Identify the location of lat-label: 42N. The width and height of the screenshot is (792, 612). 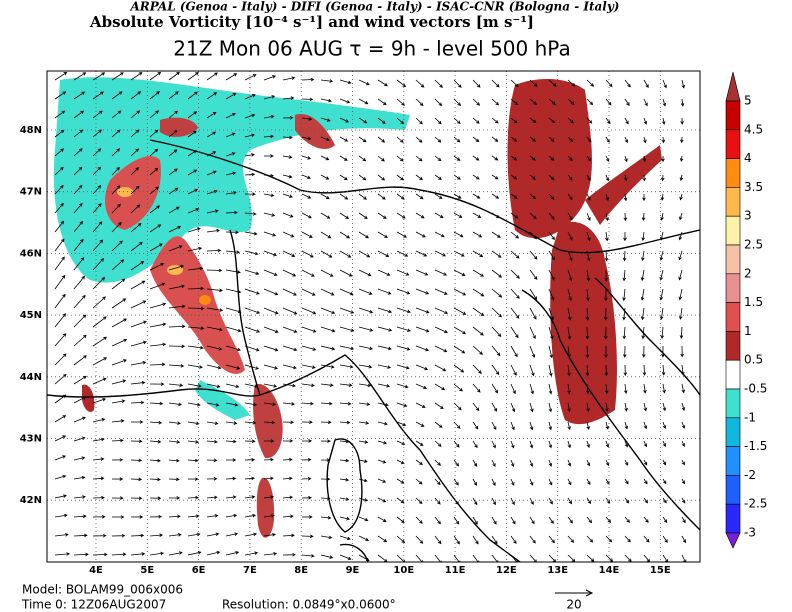
(31, 500).